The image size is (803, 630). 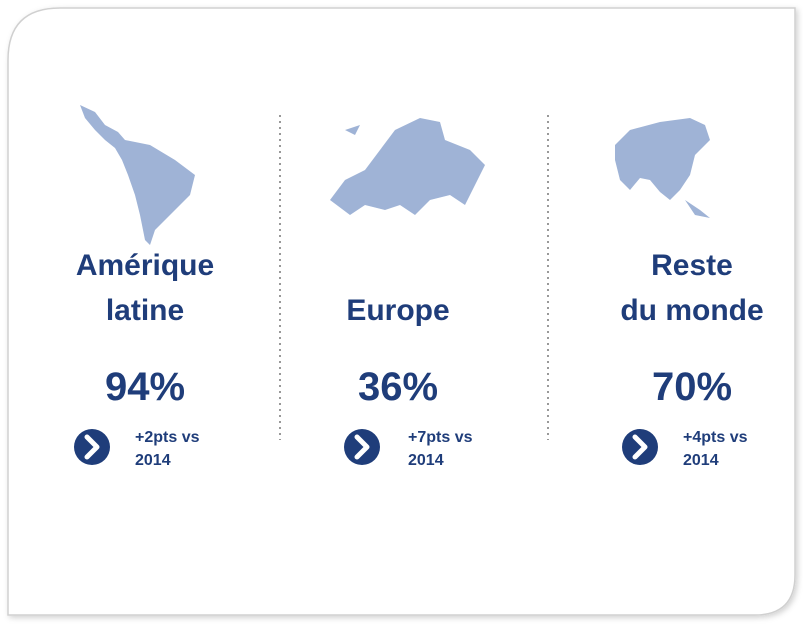 What do you see at coordinates (137, 175) in the screenshot?
I see `map-latin-america` at bounding box center [137, 175].